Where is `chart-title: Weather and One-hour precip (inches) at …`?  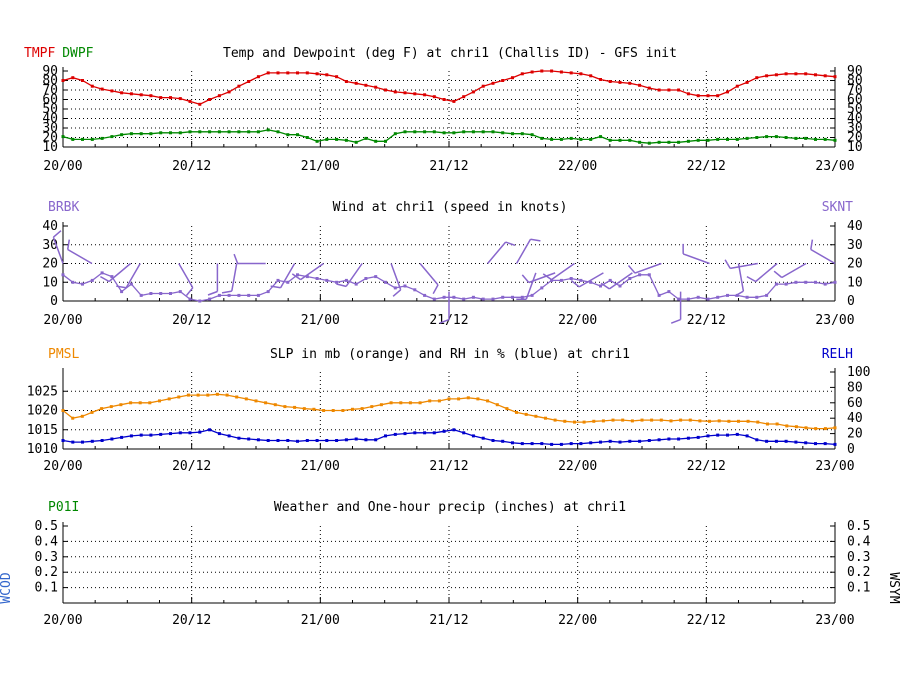
chart-title: Weather and One-hour precip (inches) at … is located at coordinates (450, 507).